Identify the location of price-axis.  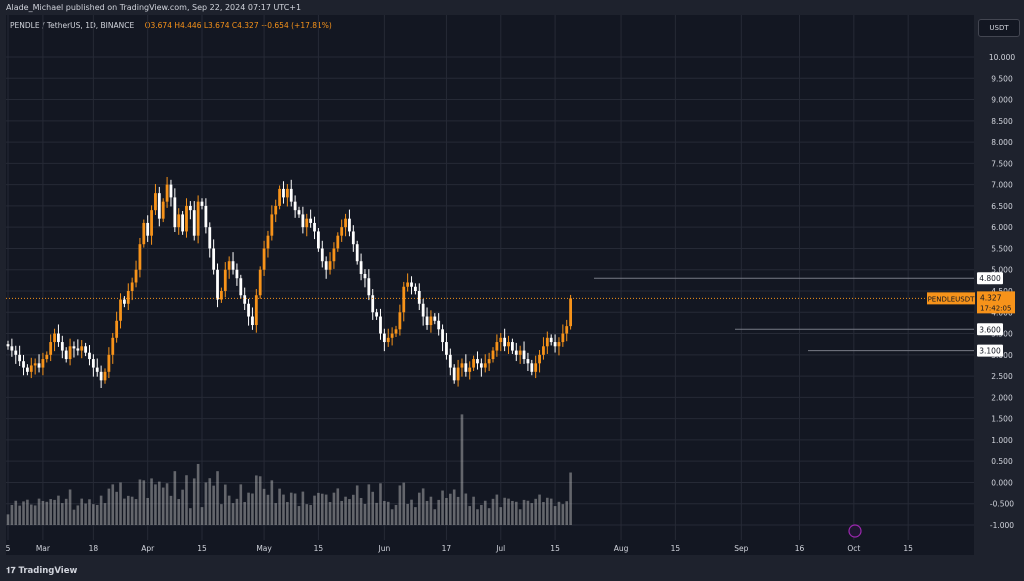
(1000, 285).